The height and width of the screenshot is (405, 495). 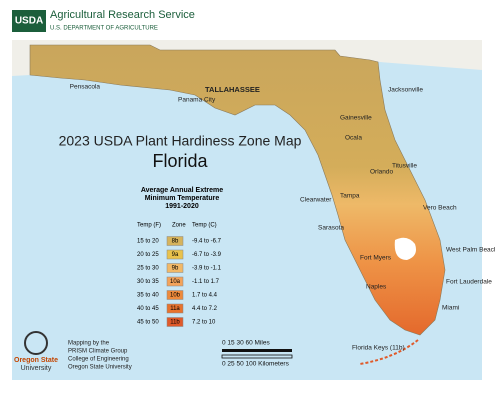 What do you see at coordinates (206, 282) in the screenshot?
I see `legend-temp-c: -1.1 to 1.7` at bounding box center [206, 282].